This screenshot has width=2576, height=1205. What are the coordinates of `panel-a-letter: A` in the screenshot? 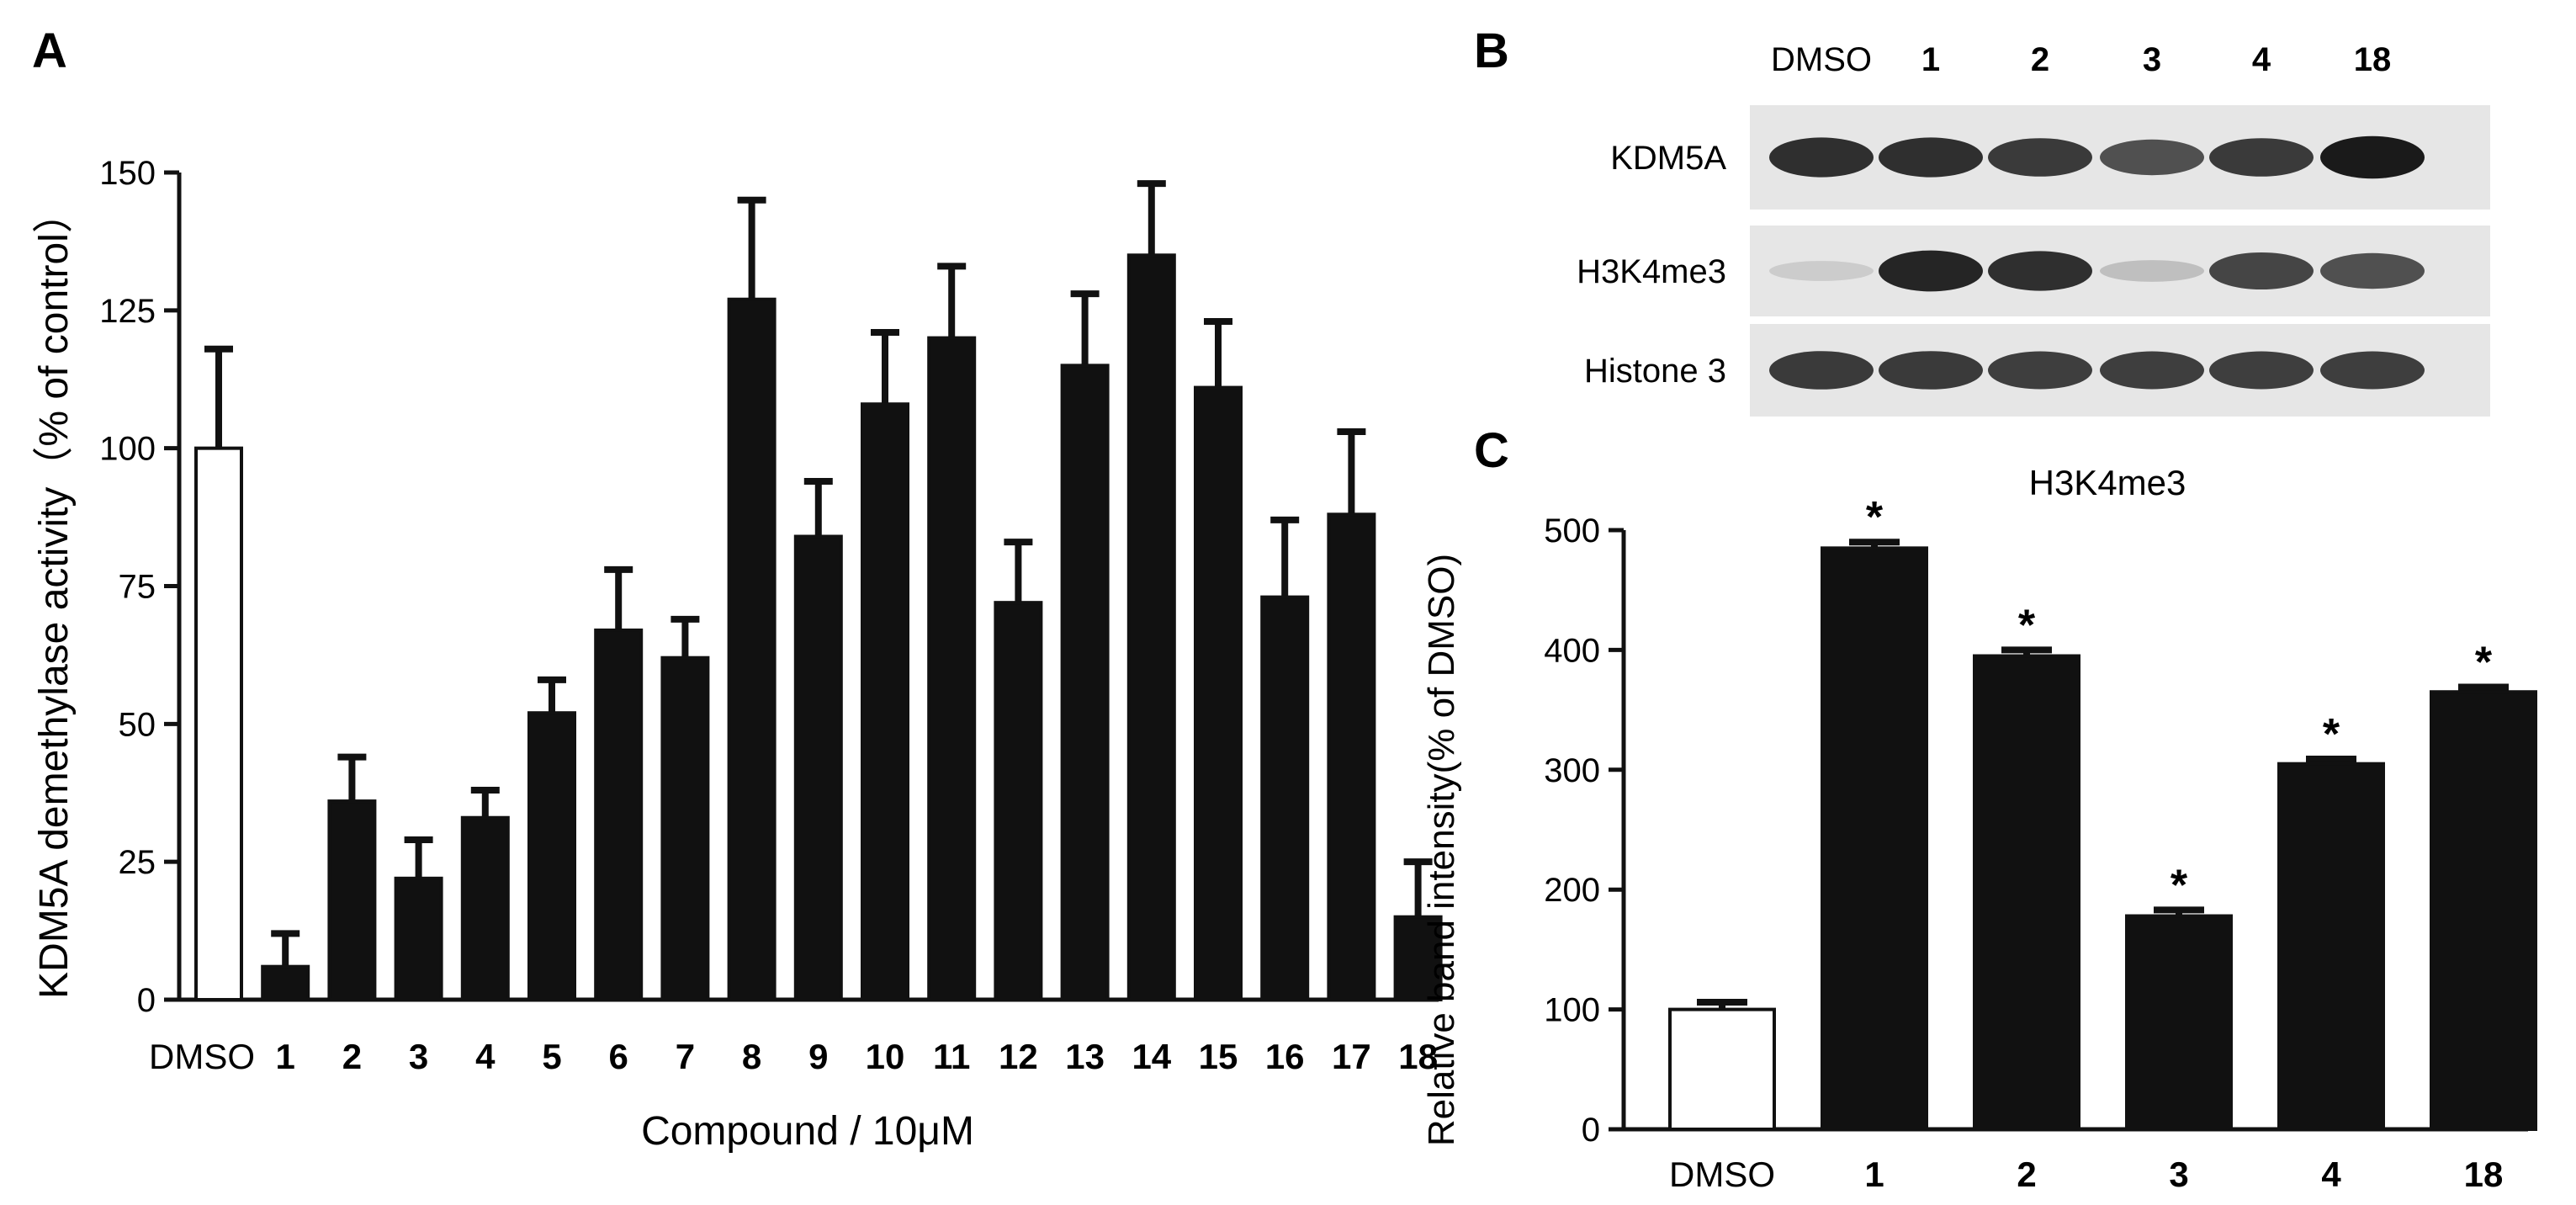 It's located at (49, 51).